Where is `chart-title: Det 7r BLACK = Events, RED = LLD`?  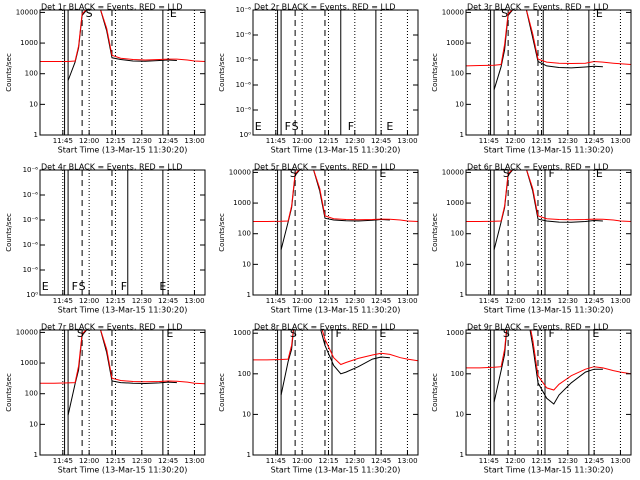
chart-title: Det 7r BLACK = Events, RED = LLD is located at coordinates (112, 327).